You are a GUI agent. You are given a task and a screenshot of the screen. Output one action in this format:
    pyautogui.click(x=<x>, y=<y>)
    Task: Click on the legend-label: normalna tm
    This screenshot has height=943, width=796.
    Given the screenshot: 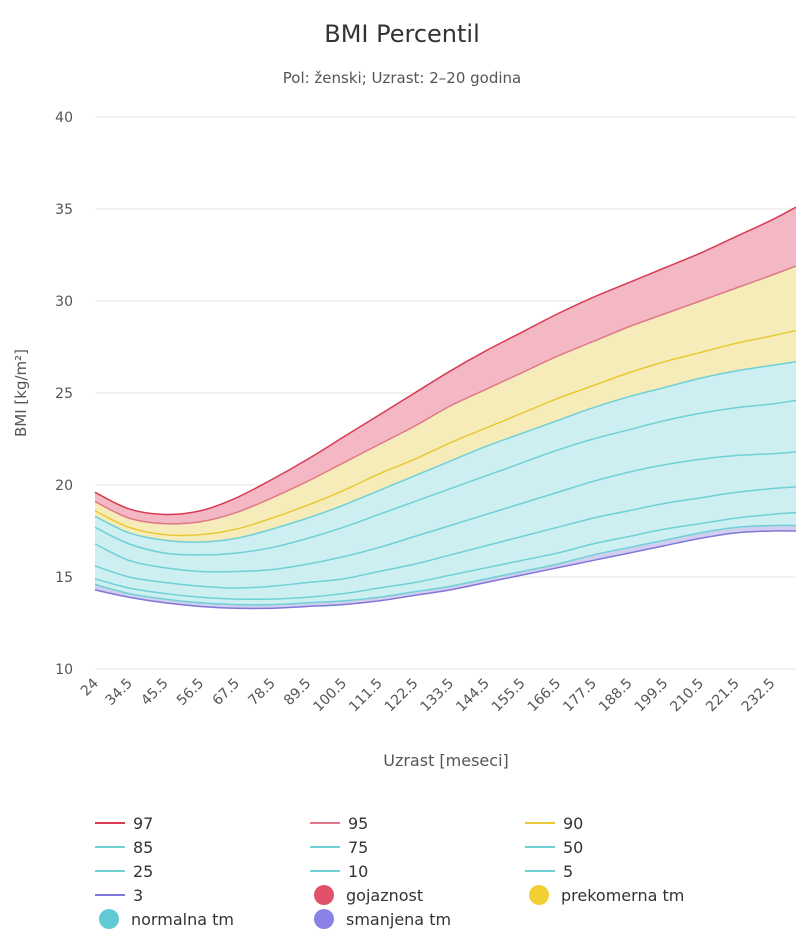 What is the action you would take?
    pyautogui.click(x=182, y=919)
    